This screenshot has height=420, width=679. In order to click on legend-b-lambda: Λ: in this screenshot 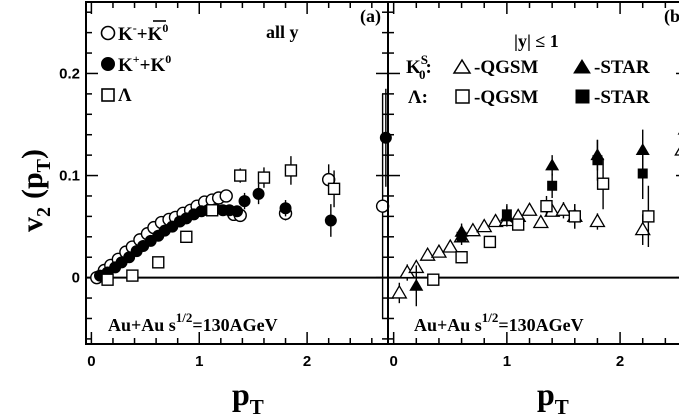, I will do `click(418, 97)`.